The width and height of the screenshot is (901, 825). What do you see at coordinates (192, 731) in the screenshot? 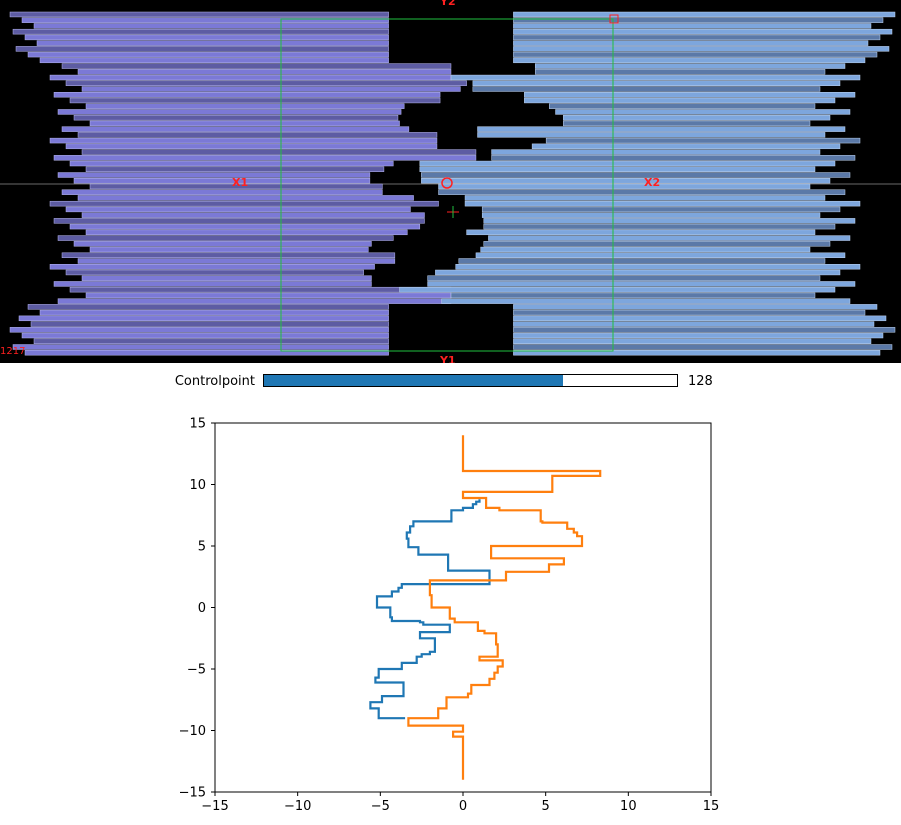
I see `y-tick-label: −10` at bounding box center [192, 731].